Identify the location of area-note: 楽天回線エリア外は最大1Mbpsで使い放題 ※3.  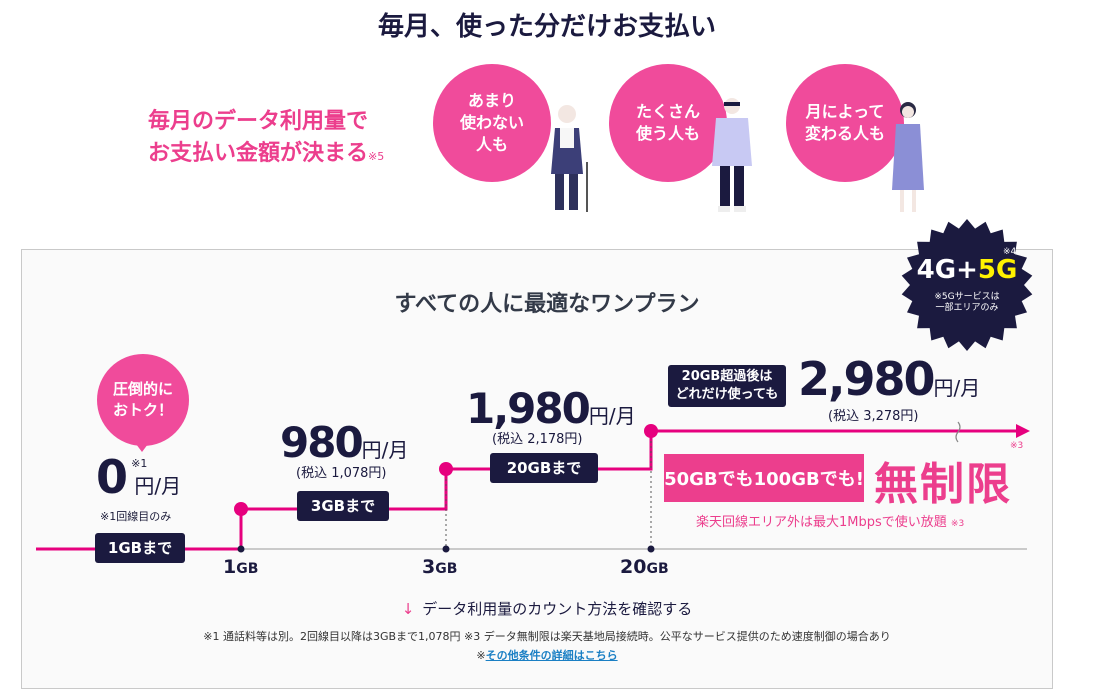
(830, 520).